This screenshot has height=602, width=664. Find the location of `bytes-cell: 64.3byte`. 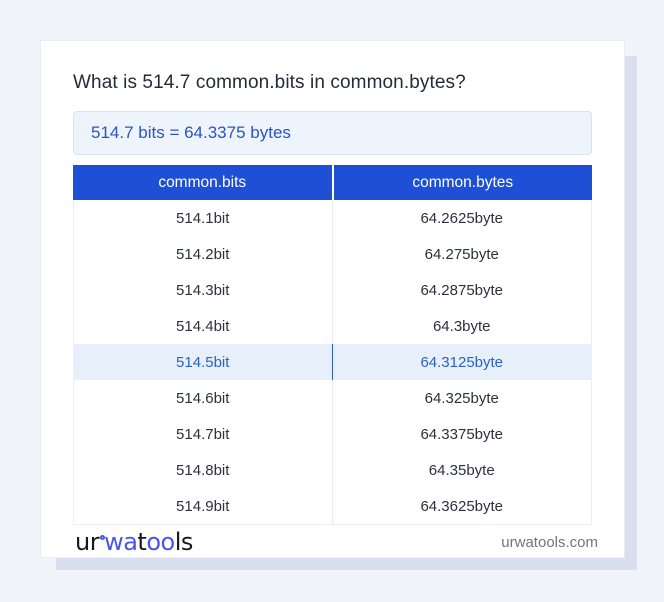

bytes-cell: 64.3byte is located at coordinates (461, 326).